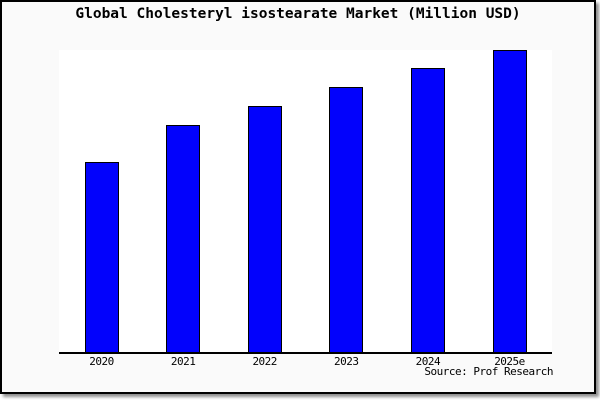 The image size is (600, 400). Describe the element at coordinates (264, 228) in the screenshot. I see `bar-2022` at that location.